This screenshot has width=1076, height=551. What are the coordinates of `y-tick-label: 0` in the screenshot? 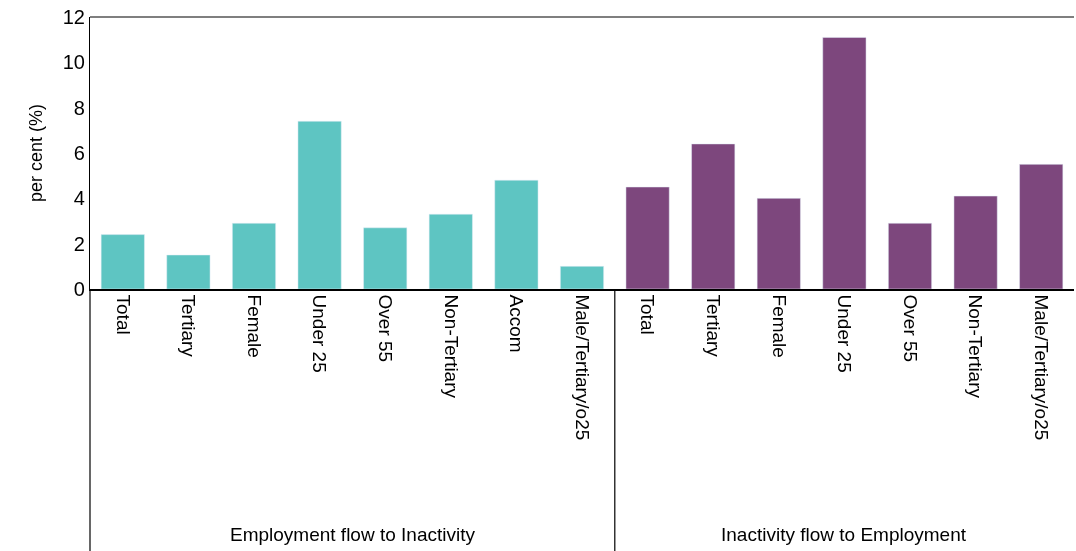 It's located at (79, 289).